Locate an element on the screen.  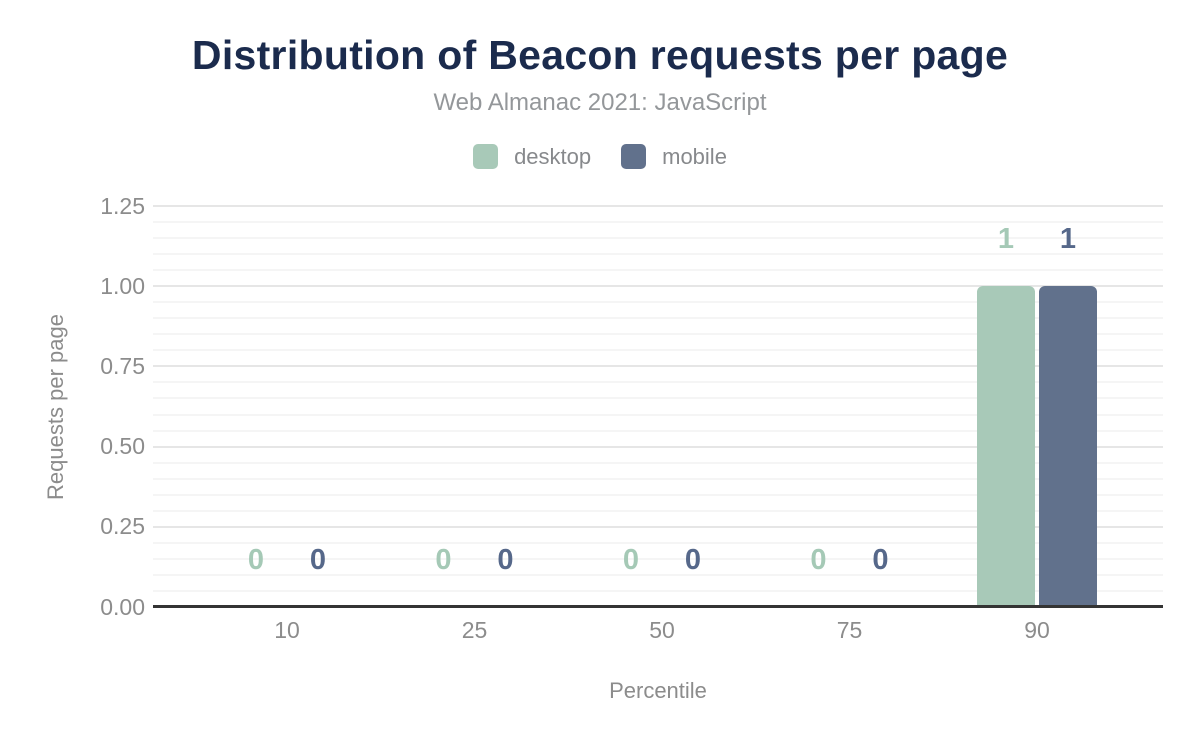
legend: desktop mobile is located at coordinates (600, 156).